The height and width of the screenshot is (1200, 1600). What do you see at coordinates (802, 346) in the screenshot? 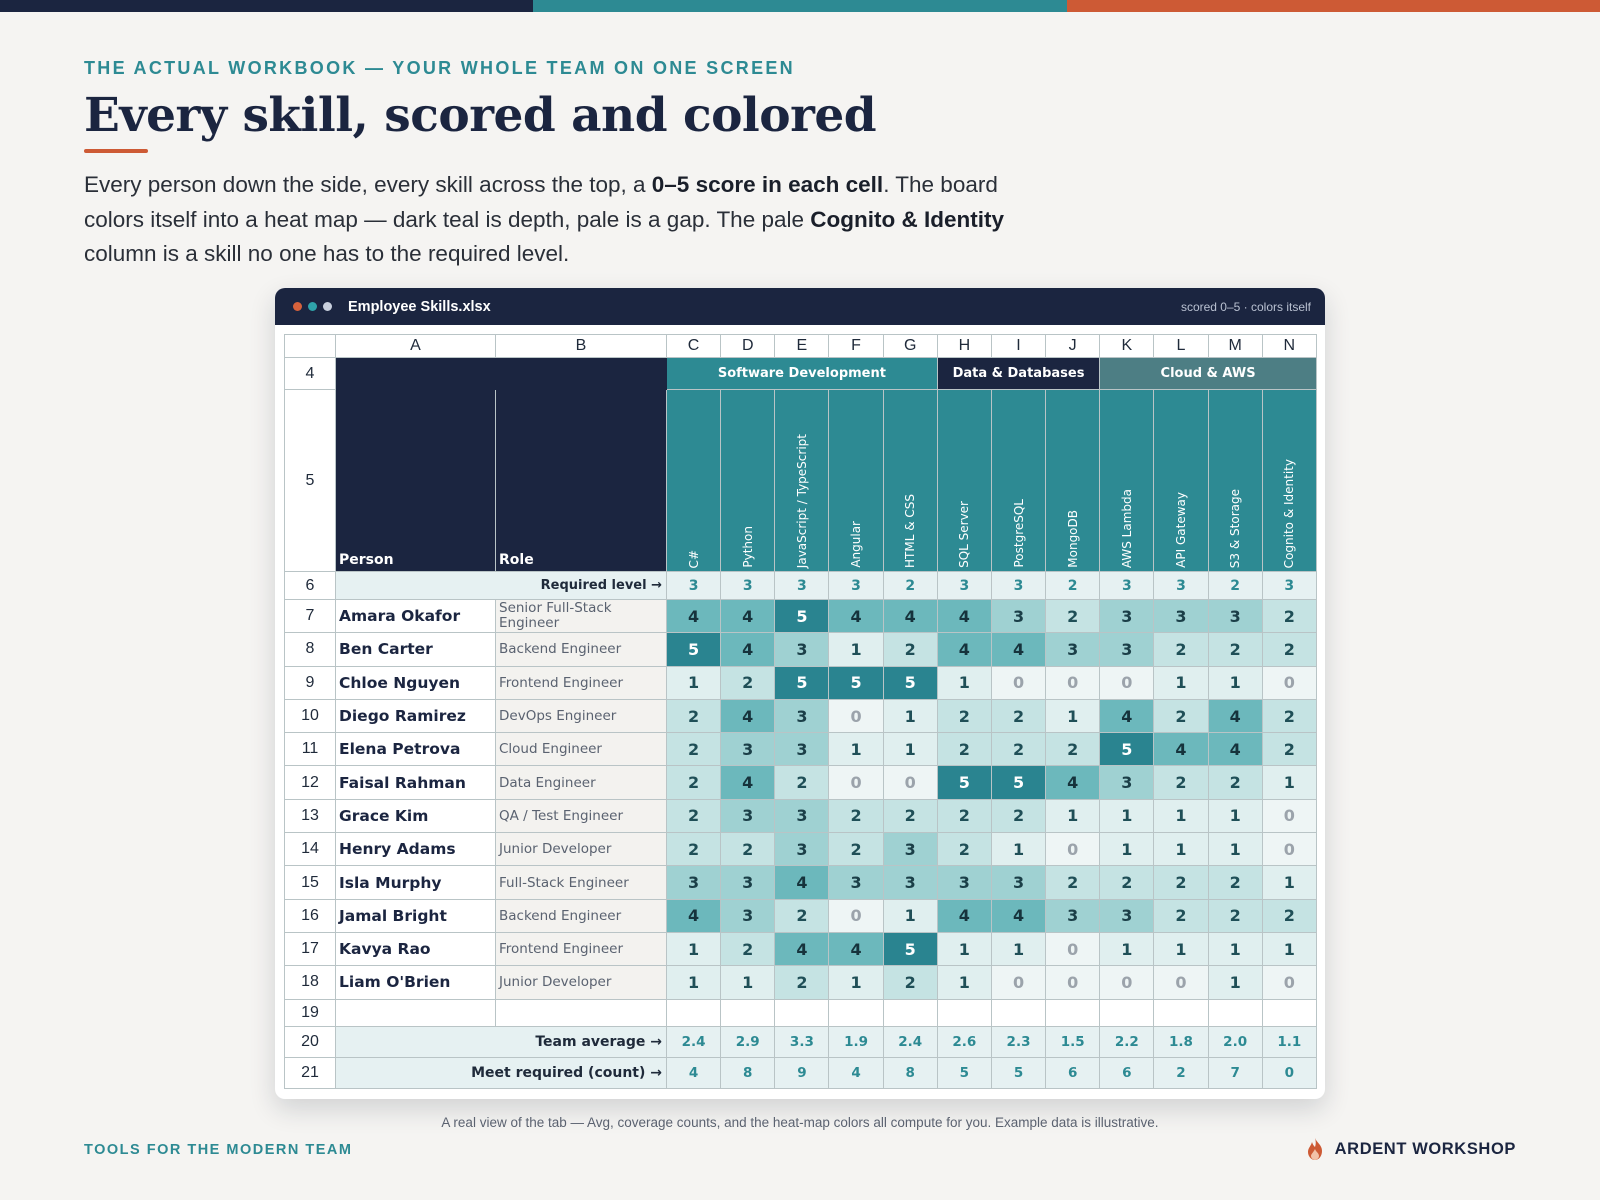
I see `column-header-e: E` at bounding box center [802, 346].